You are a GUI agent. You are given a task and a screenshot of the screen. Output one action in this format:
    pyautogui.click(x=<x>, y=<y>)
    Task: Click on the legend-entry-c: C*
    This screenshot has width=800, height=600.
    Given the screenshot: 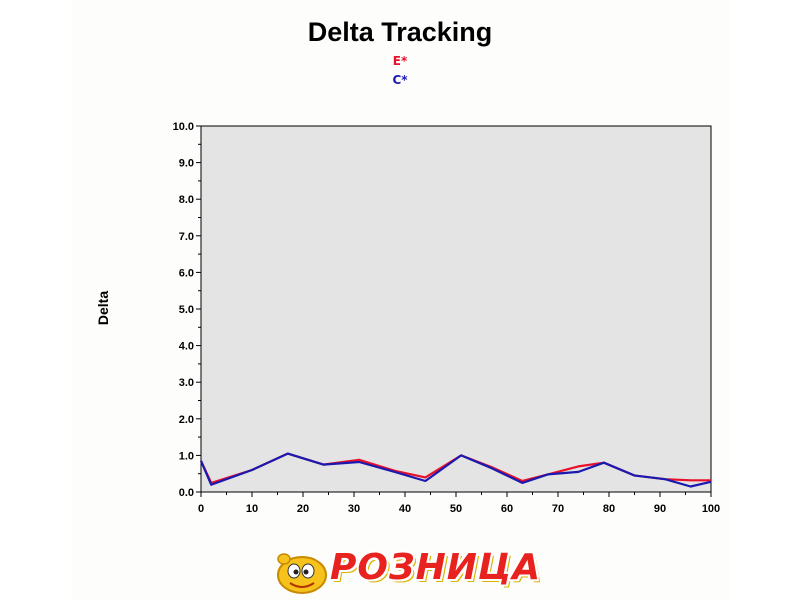 What is the action you would take?
    pyautogui.click(x=400, y=80)
    